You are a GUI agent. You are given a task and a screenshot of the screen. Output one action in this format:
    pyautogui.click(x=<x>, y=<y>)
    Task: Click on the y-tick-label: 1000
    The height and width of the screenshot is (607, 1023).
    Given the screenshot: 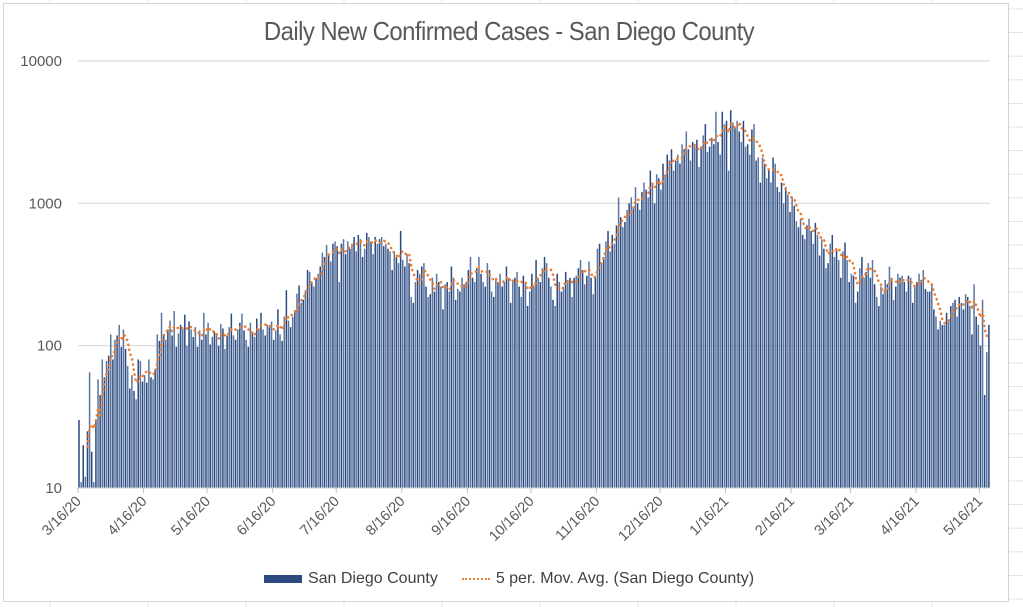 What is the action you would take?
    pyautogui.click(x=45, y=203)
    